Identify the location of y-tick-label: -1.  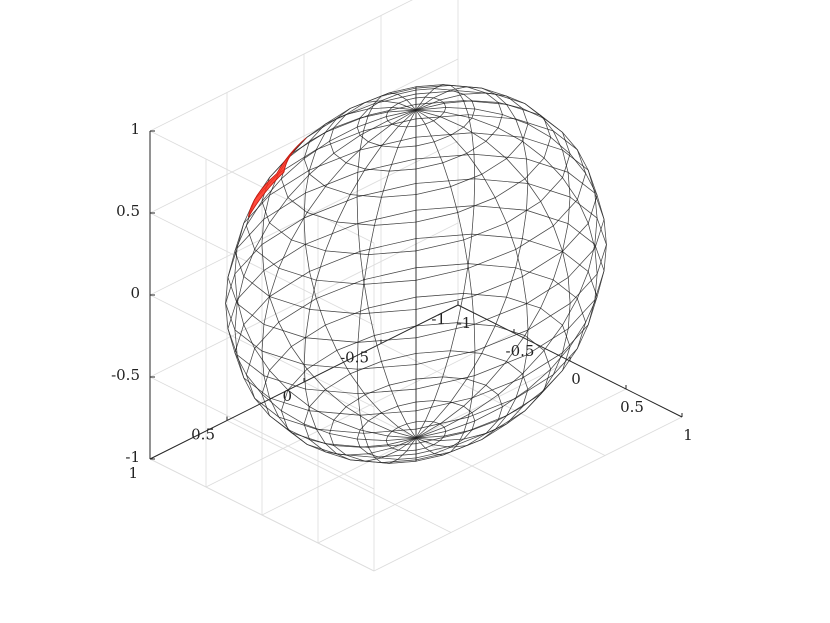
(438, 319).